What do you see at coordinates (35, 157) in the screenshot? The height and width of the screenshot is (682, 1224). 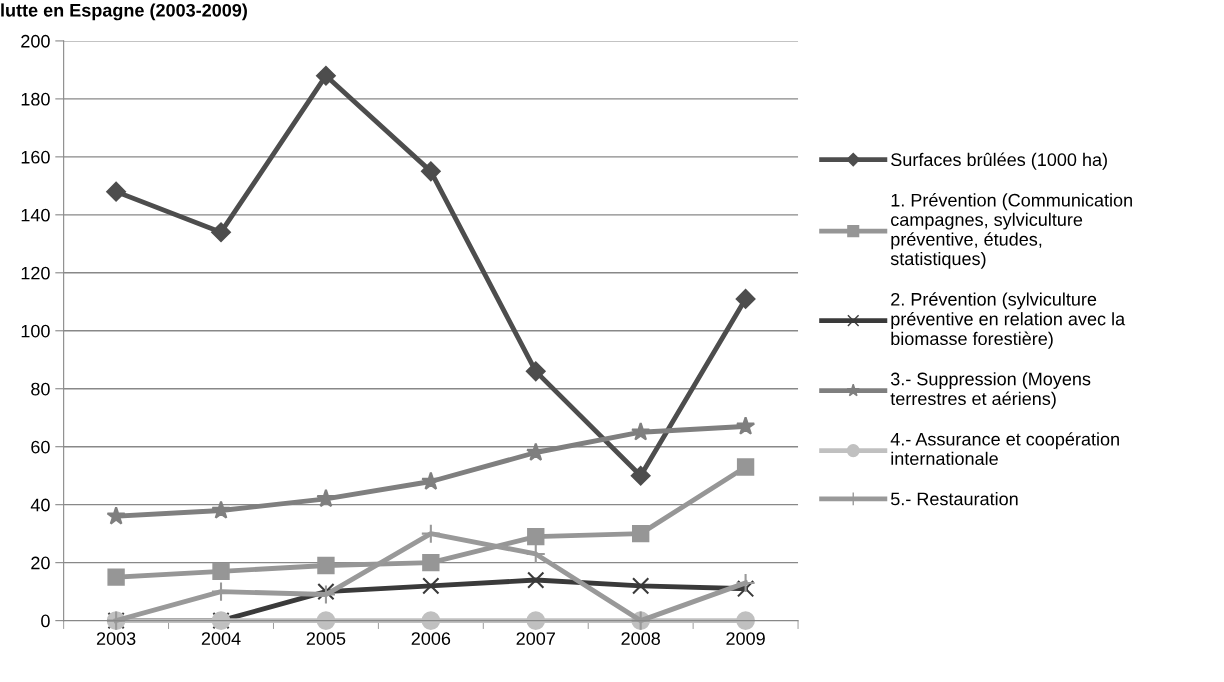 I see `y-tick-label: 160` at bounding box center [35, 157].